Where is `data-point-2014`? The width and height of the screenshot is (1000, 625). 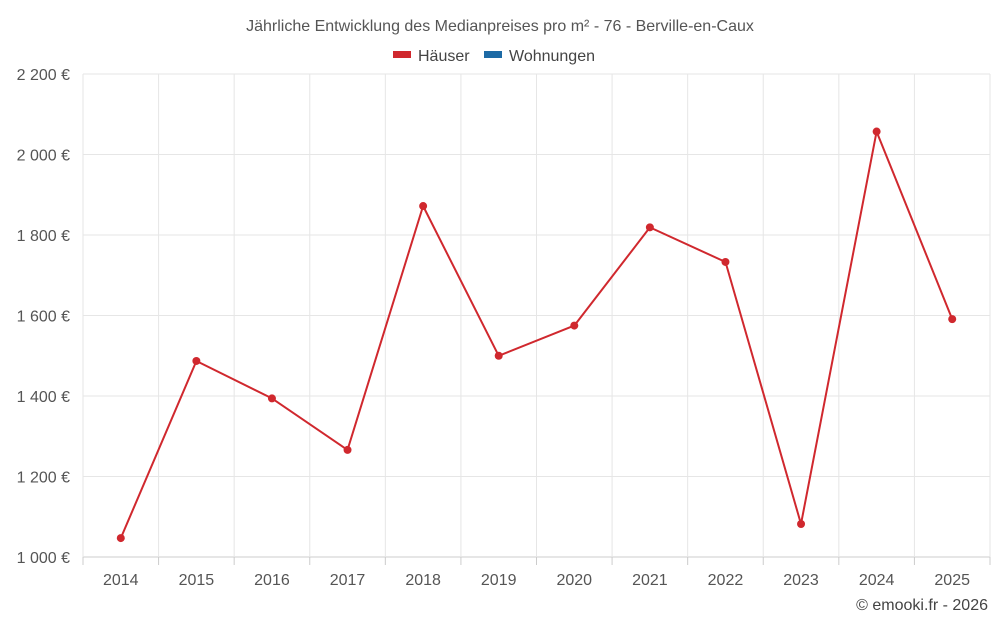
data-point-2014 is located at coordinates (120, 538).